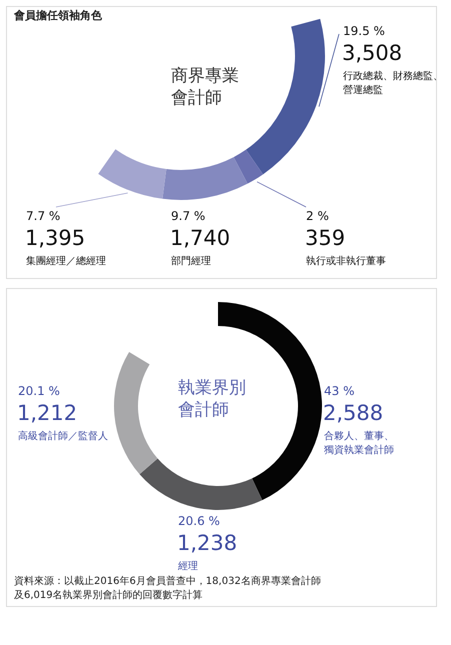 Image resolution: width=451 pixels, height=645 pixels. Describe the element at coordinates (167, 588) in the screenshot. I see `source-note: 資料來源：以截止2016年6月會員普查中，18,032名商界專業會計師及6,019名執業界別會計師的回覆數字計算` at that location.